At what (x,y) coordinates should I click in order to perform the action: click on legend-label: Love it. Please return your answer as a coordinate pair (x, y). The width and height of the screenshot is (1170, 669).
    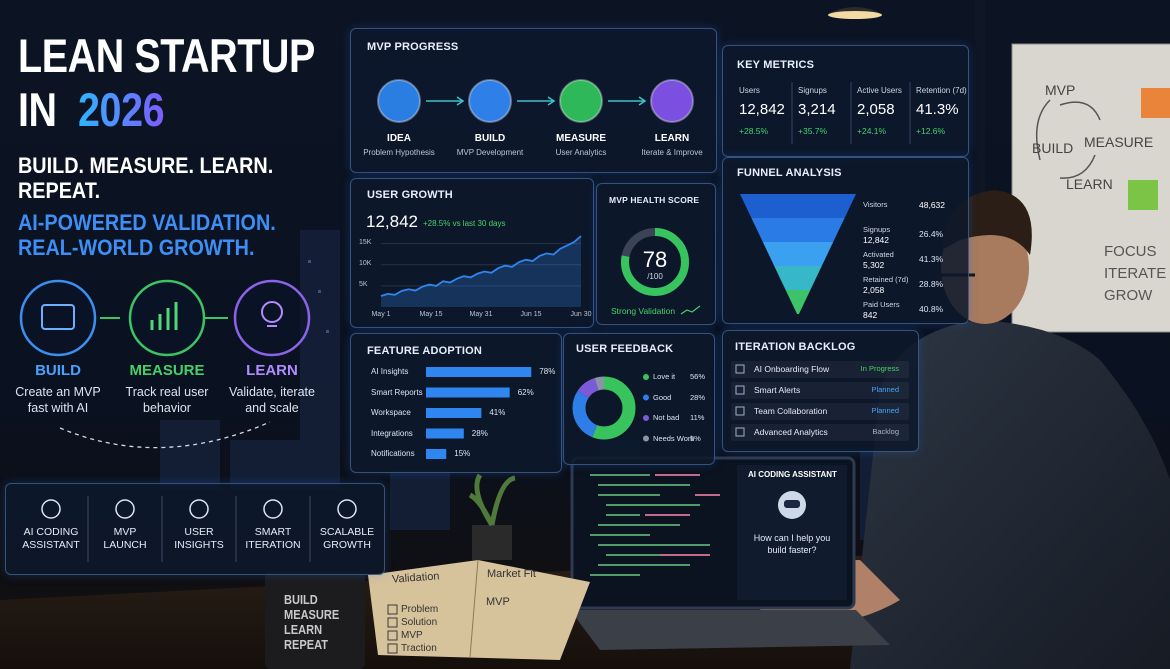
    Looking at the image, I should click on (664, 376).